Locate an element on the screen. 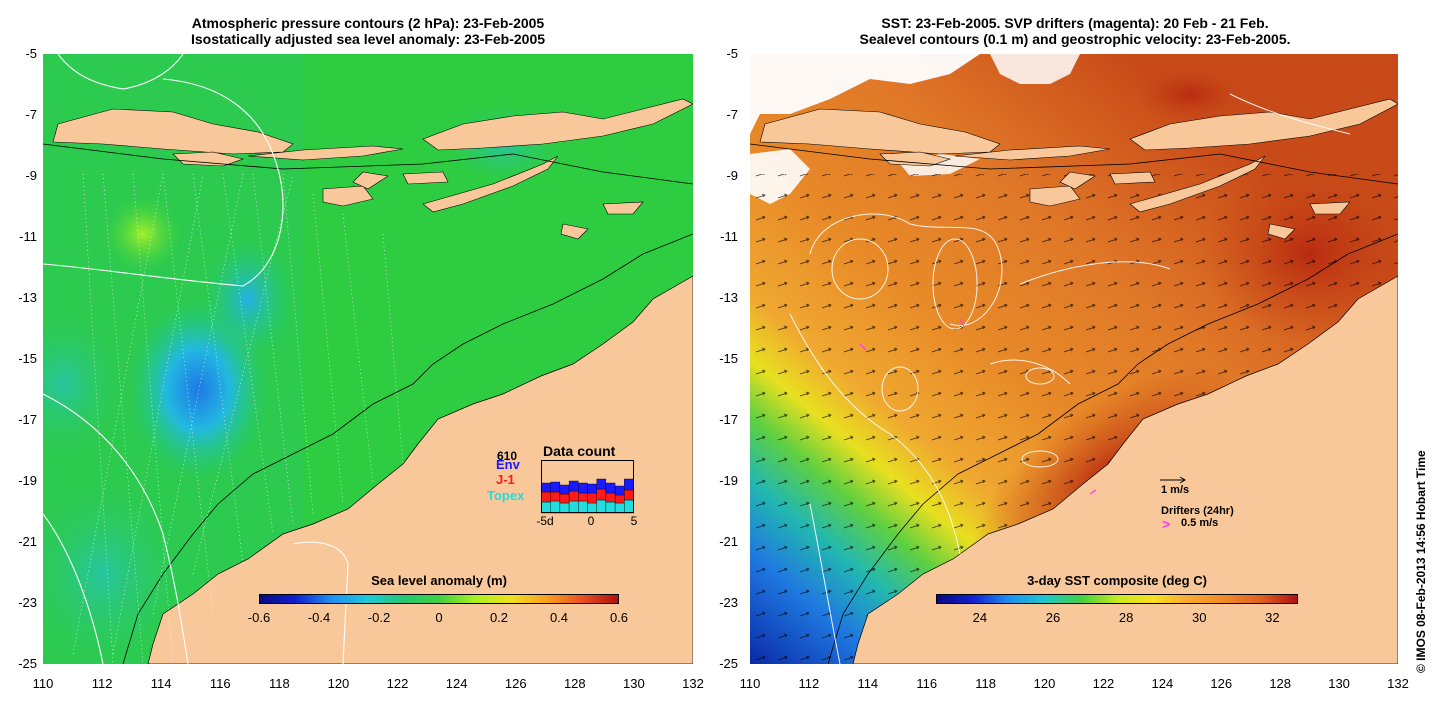 The image size is (1440, 710). right-colorbar-label: 3-day SST composite (deg C) is located at coordinates (1117, 580).